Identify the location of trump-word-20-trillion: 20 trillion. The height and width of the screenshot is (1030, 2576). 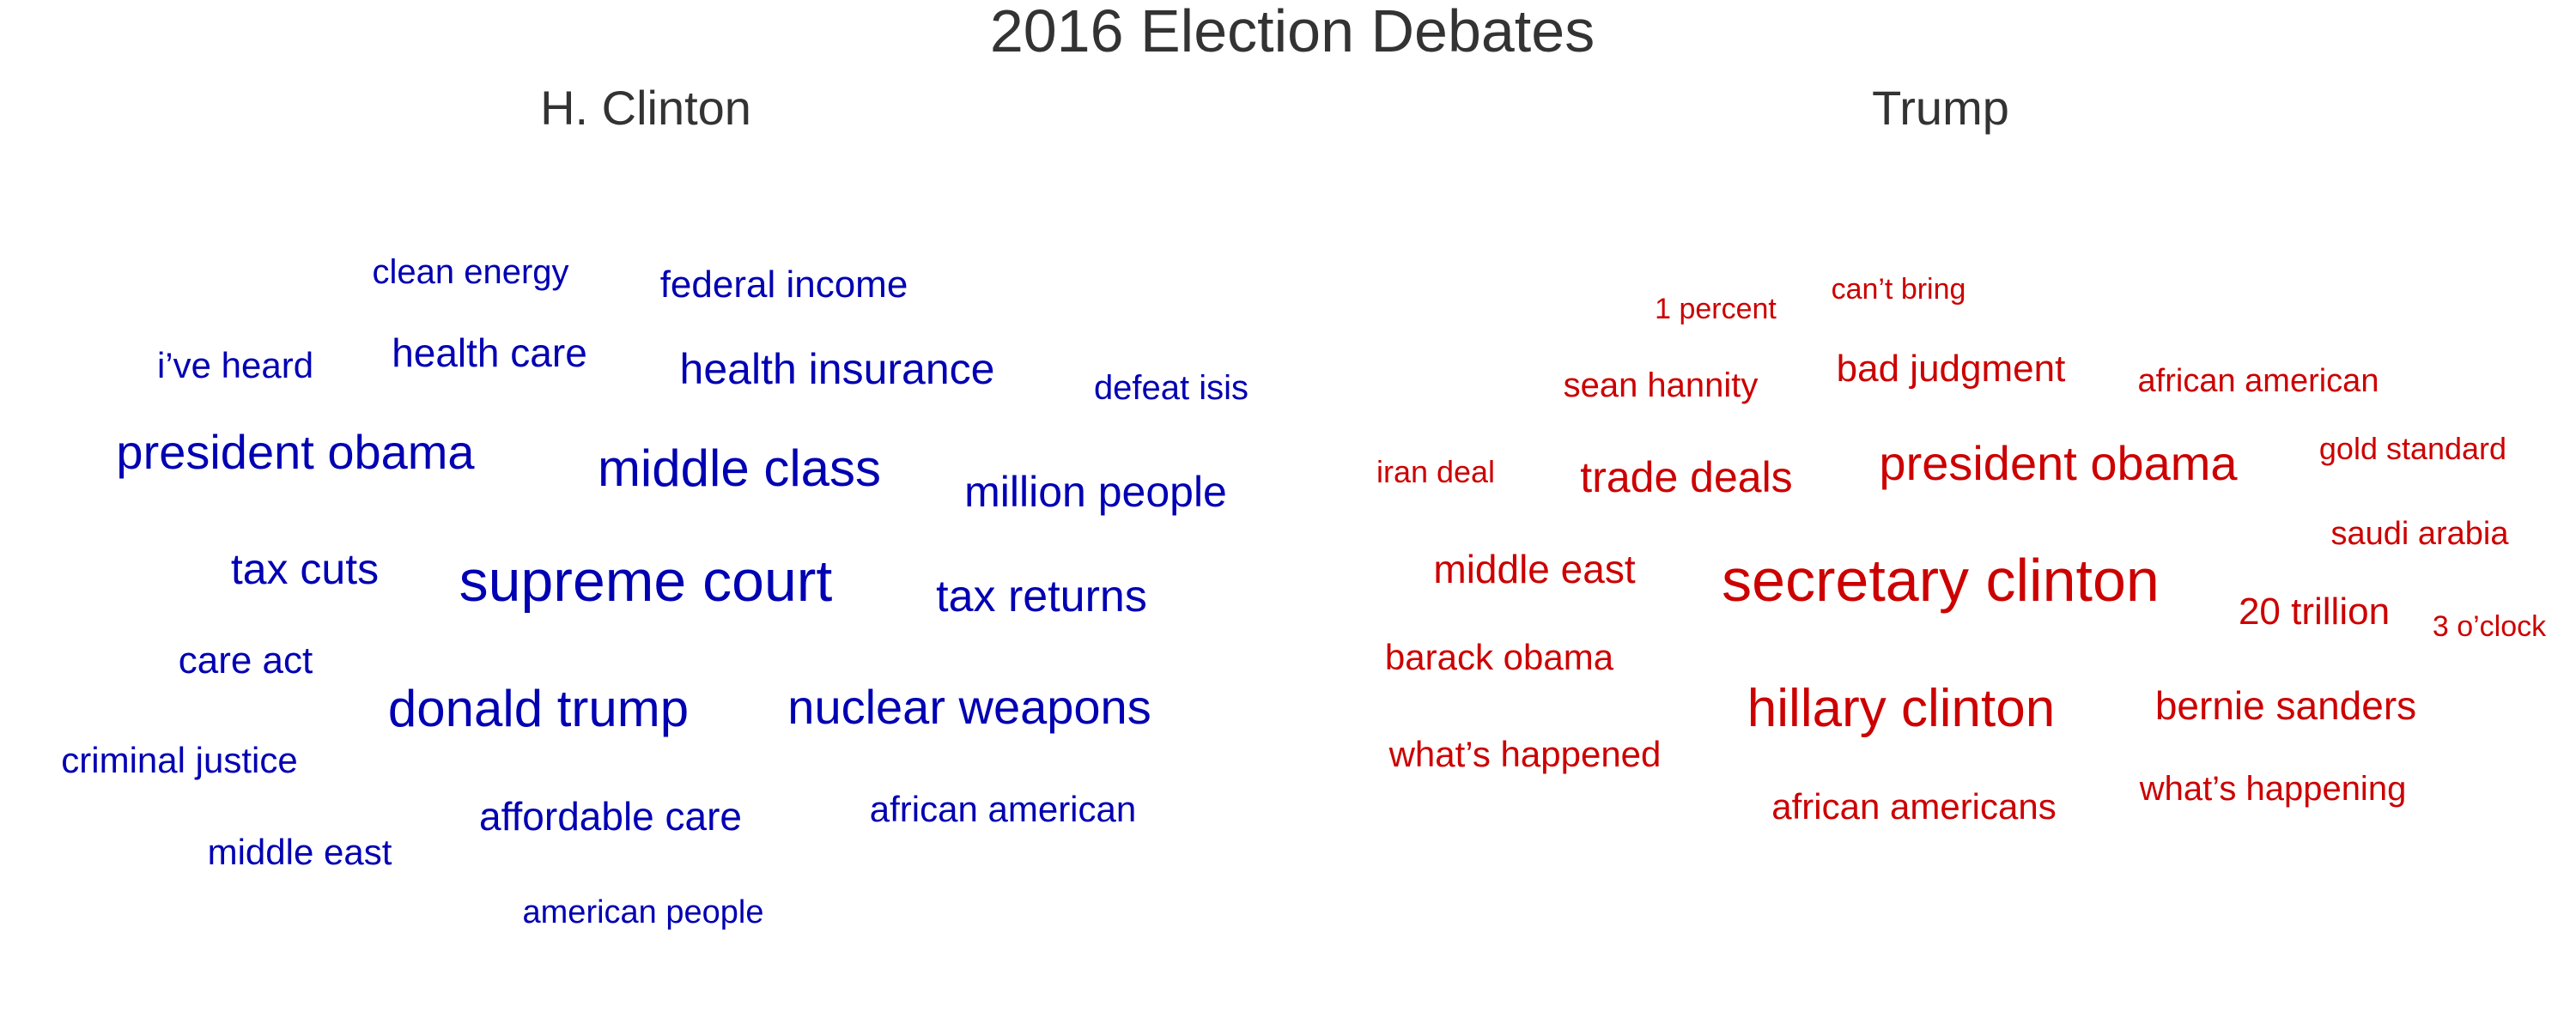
(2314, 612).